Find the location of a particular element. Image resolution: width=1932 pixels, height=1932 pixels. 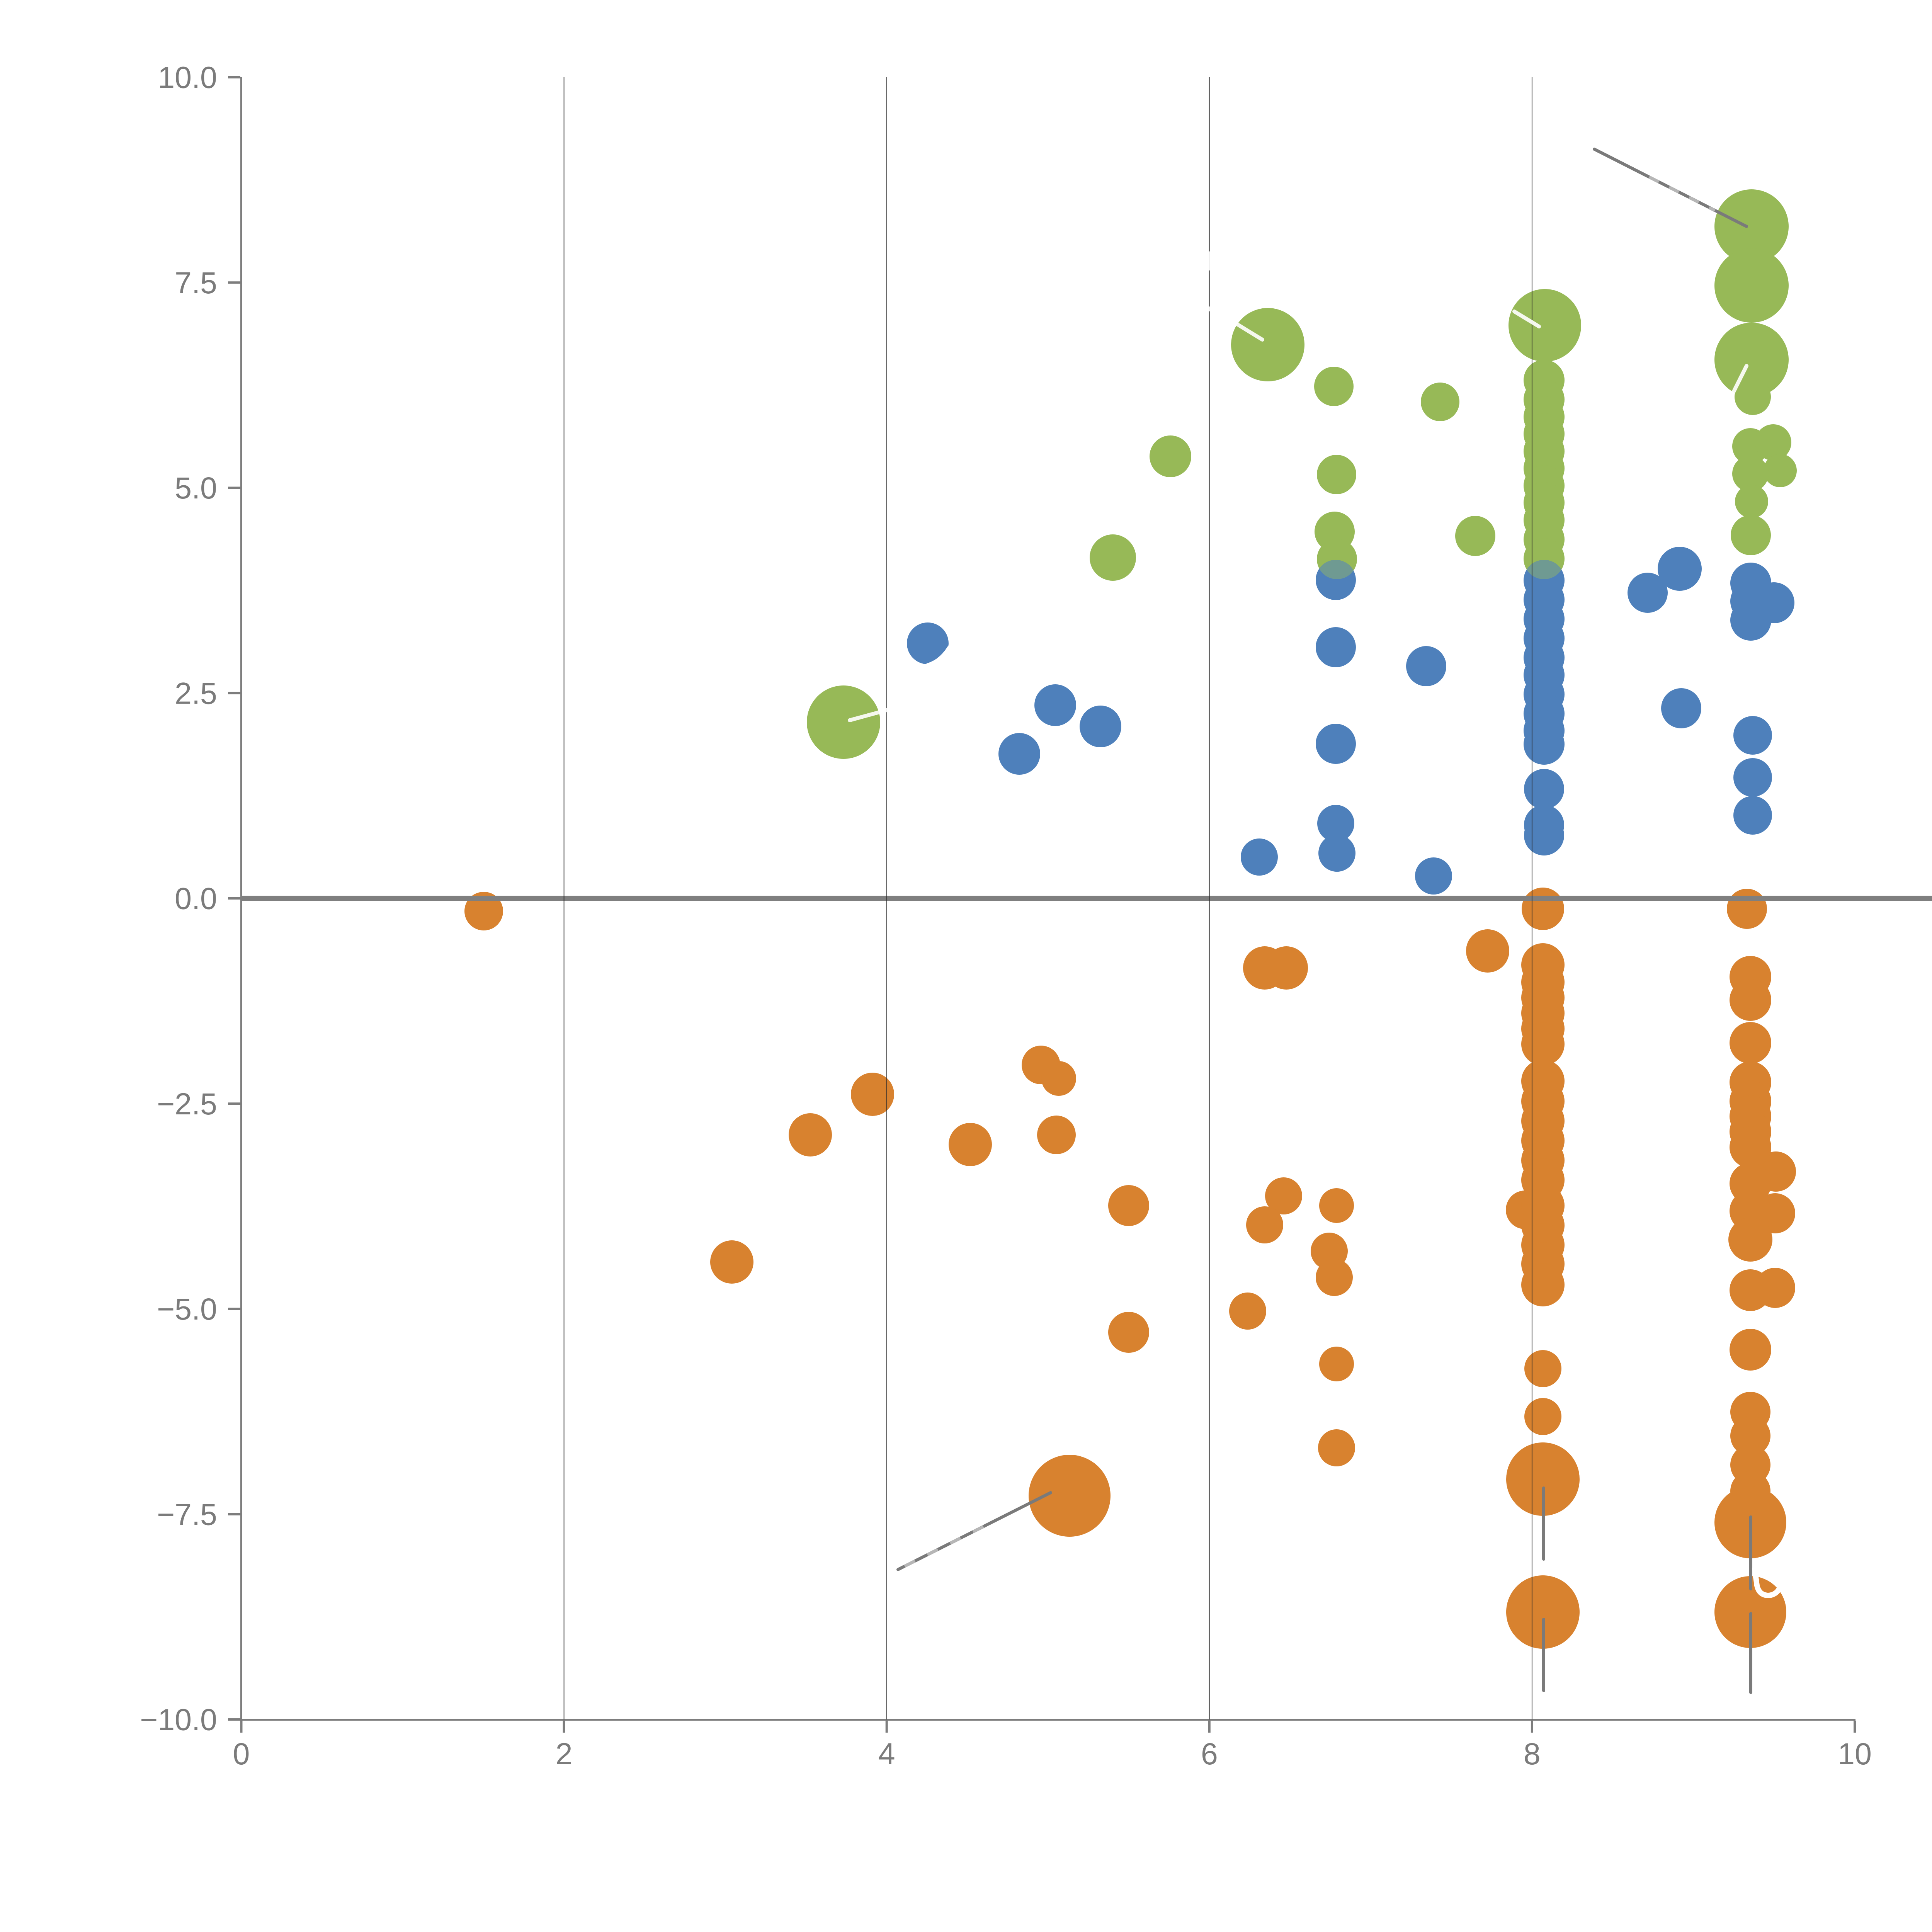

svg-text: 2.5 is located at coordinates (196, 693).